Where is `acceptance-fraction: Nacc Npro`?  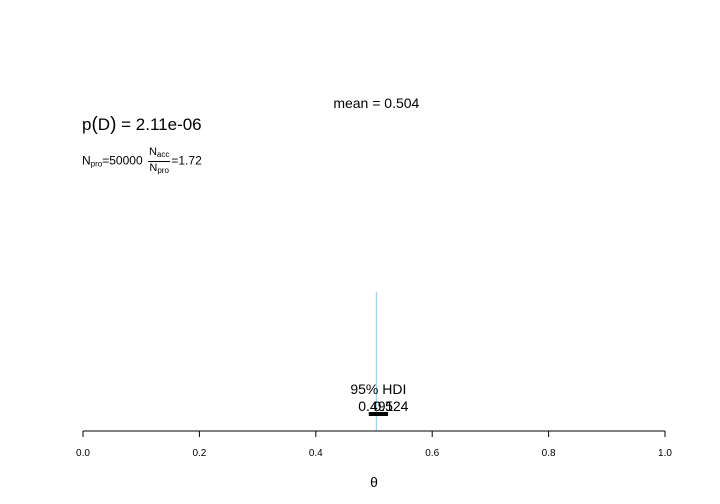
acceptance-fraction: Nacc Npro is located at coordinates (159, 161).